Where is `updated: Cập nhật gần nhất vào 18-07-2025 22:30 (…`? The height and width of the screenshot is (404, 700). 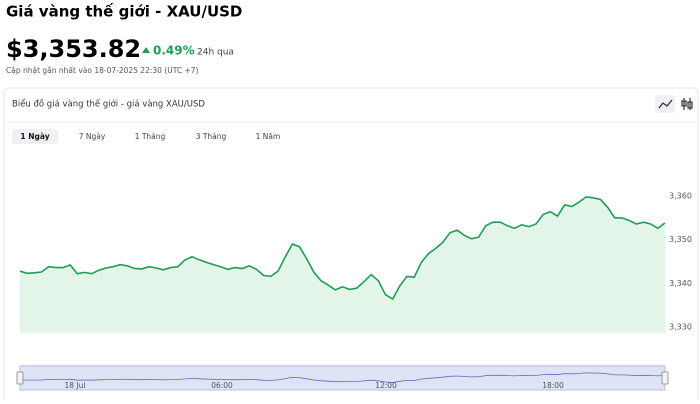
updated: Cập nhật gần nhất vào 18-07-2025 22:30 (… is located at coordinates (102, 70).